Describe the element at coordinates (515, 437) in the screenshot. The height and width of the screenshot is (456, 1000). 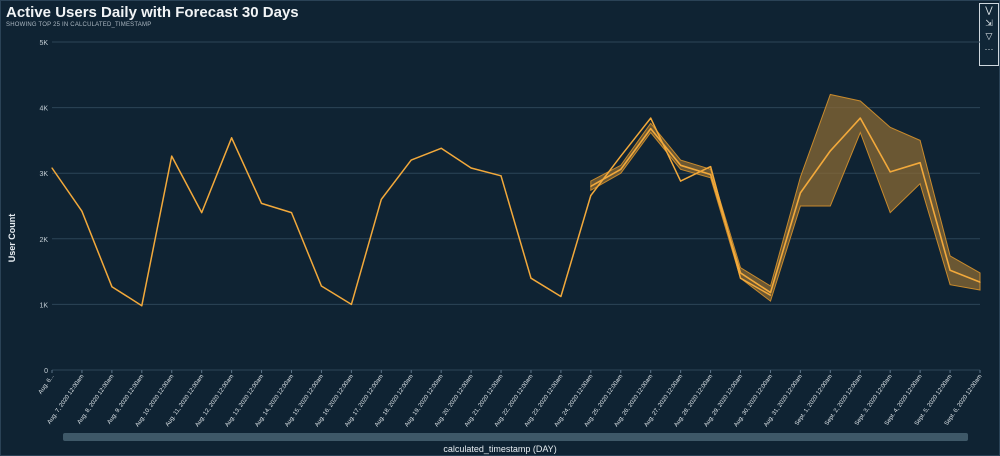
I see `x-axis-scrollbar` at that location.